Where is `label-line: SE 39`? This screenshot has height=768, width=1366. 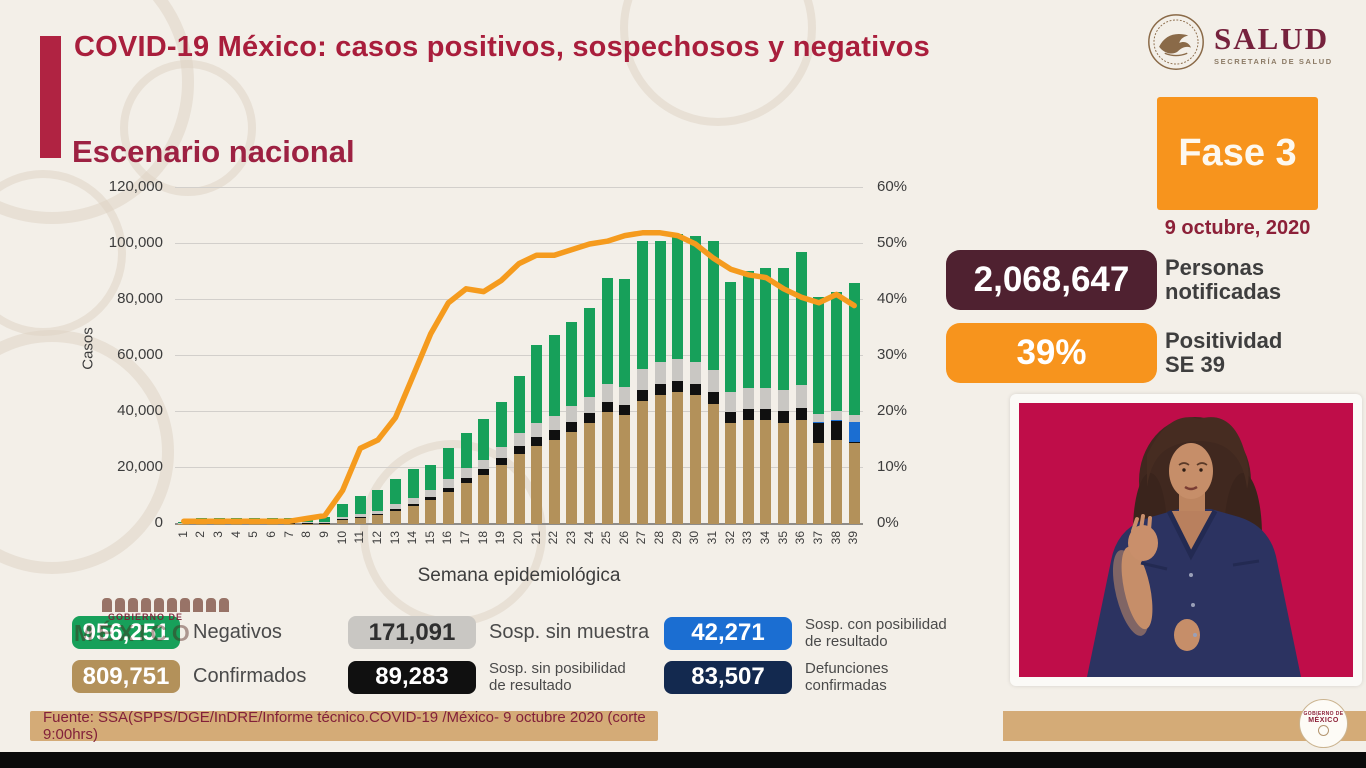
label-line: SE 39 is located at coordinates (1195, 364).